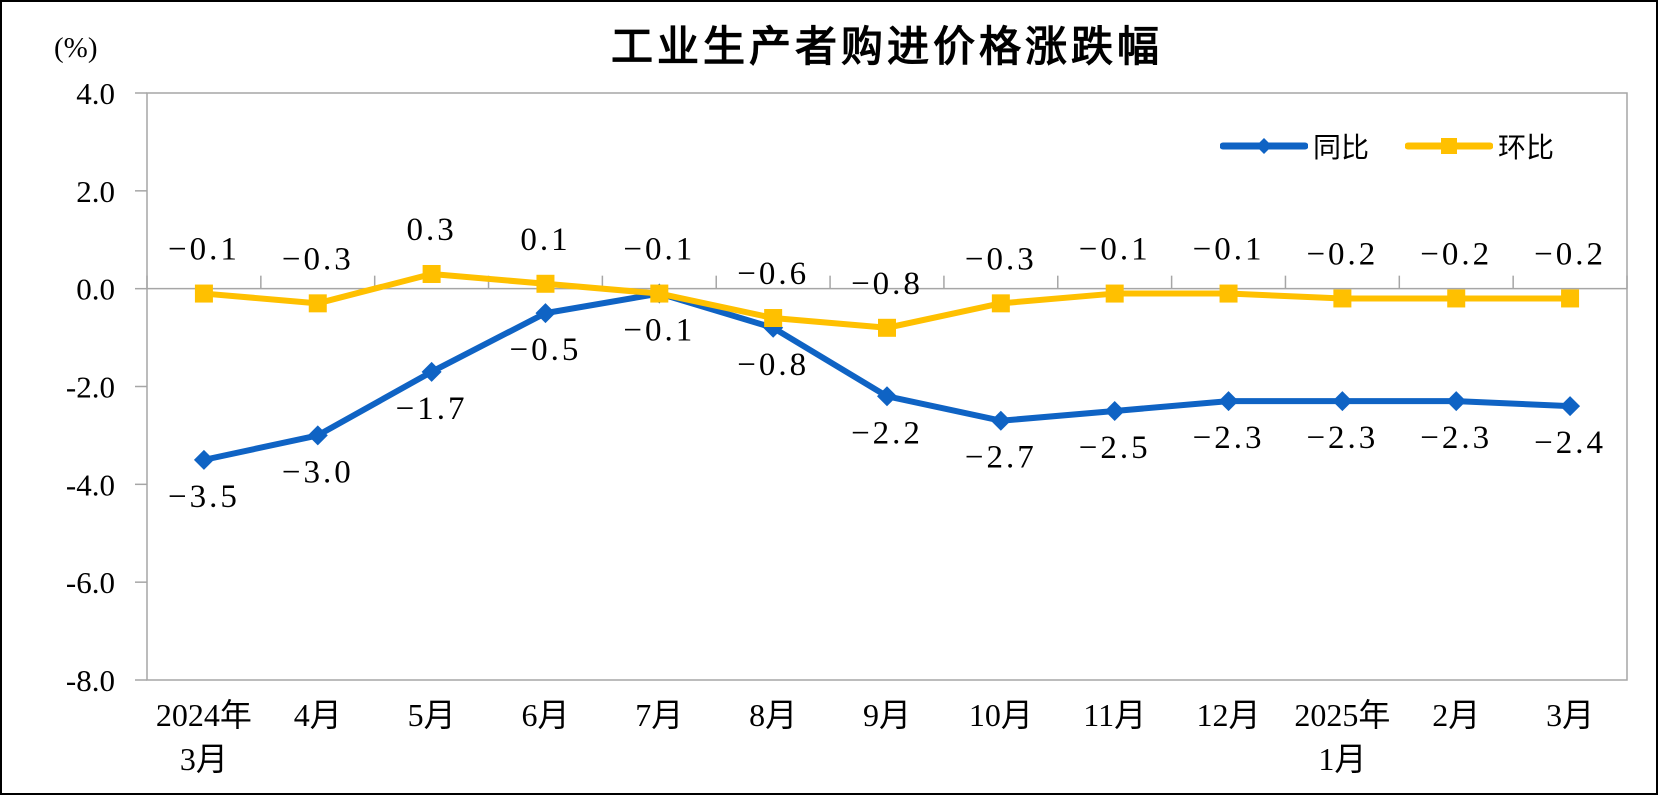 This screenshot has height=795, width=1658. I want to click on mom-legend-swatch-icon, so click(1449, 146).